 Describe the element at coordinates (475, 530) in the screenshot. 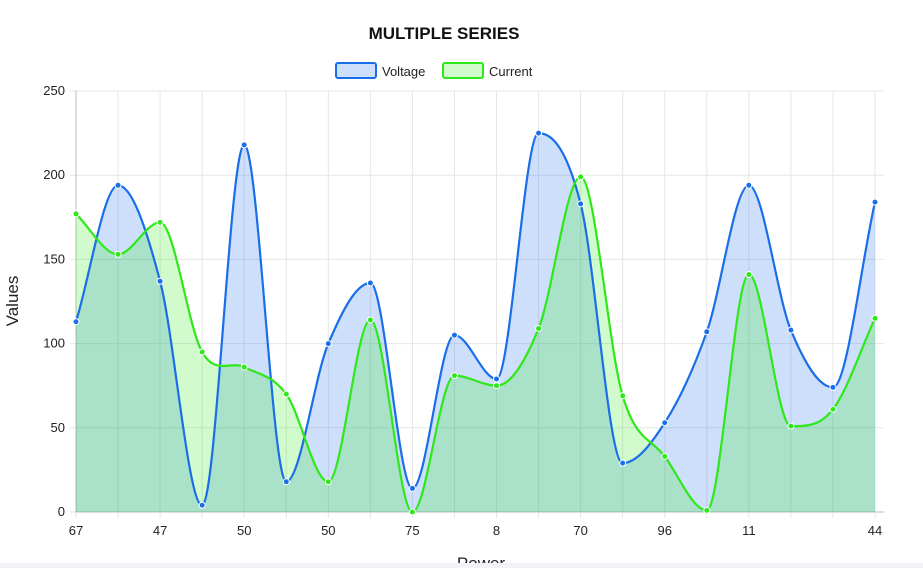

I see `x-axis-ticks: 67 47 50 50 75 8 70 96 11 44` at that location.